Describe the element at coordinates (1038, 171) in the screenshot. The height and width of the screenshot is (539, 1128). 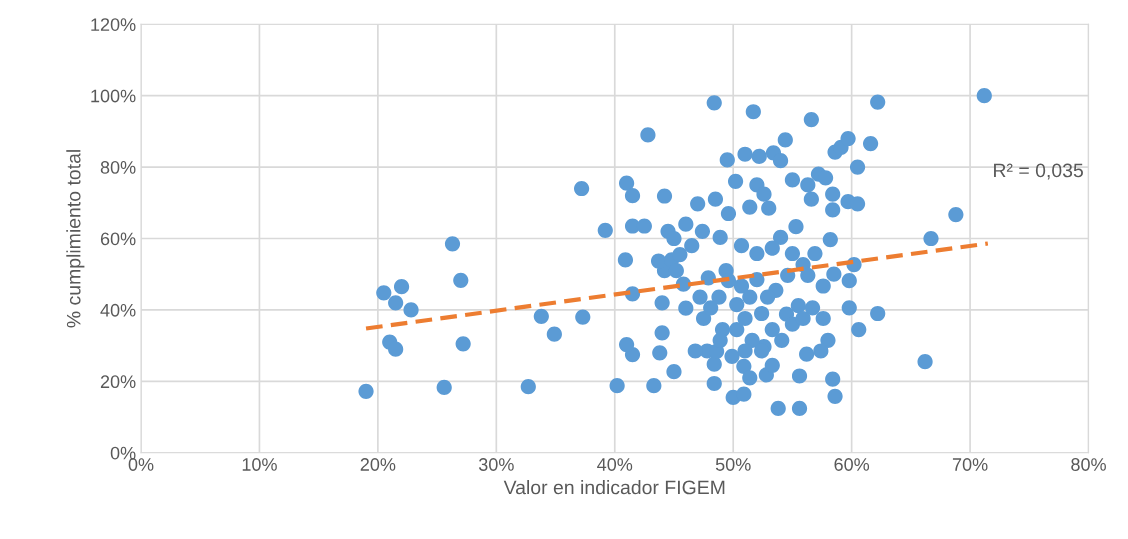
I see `annotation: R² = 0,035` at that location.